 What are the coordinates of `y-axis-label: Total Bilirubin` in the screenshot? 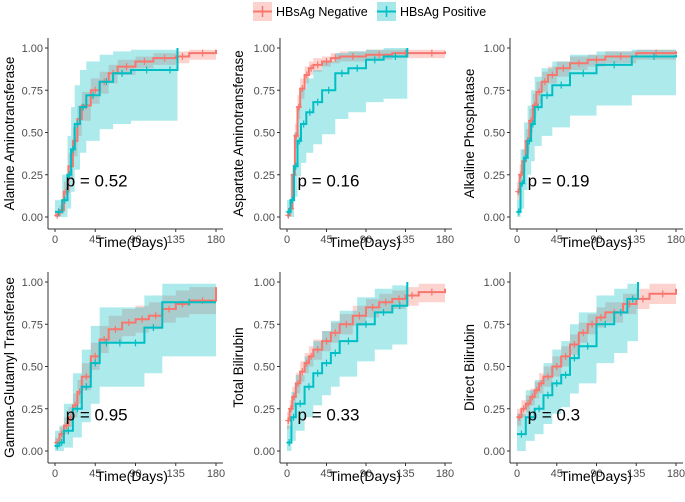 It's located at (238, 367).